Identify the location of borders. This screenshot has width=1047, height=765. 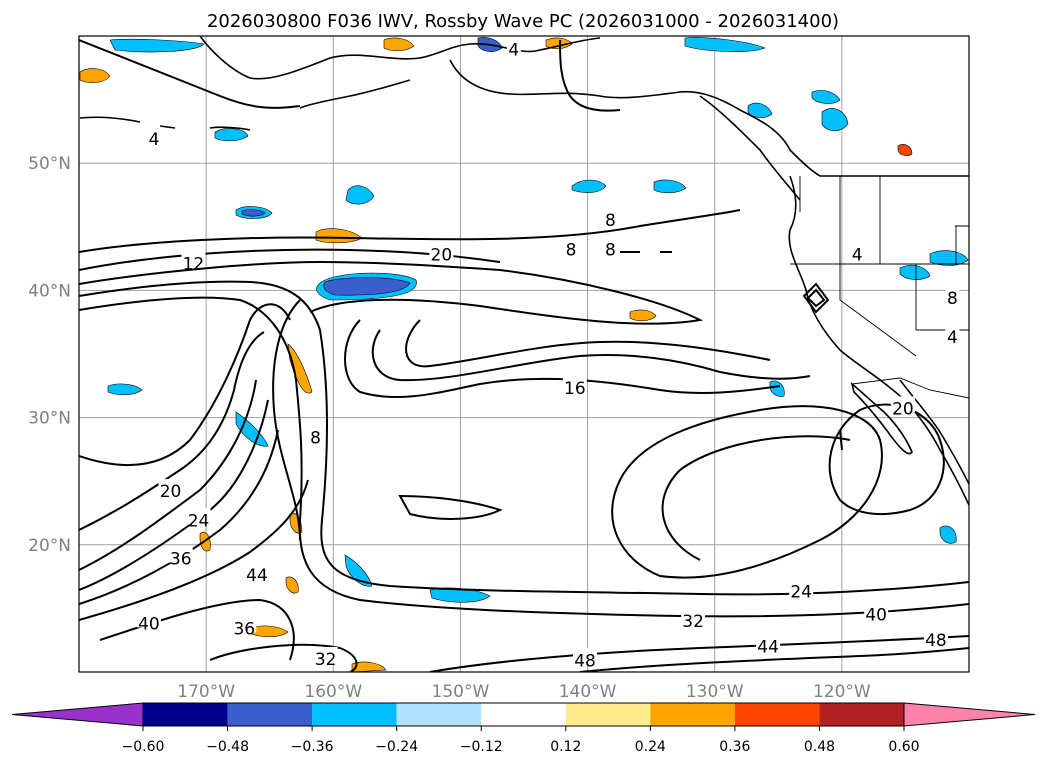
(879, 287).